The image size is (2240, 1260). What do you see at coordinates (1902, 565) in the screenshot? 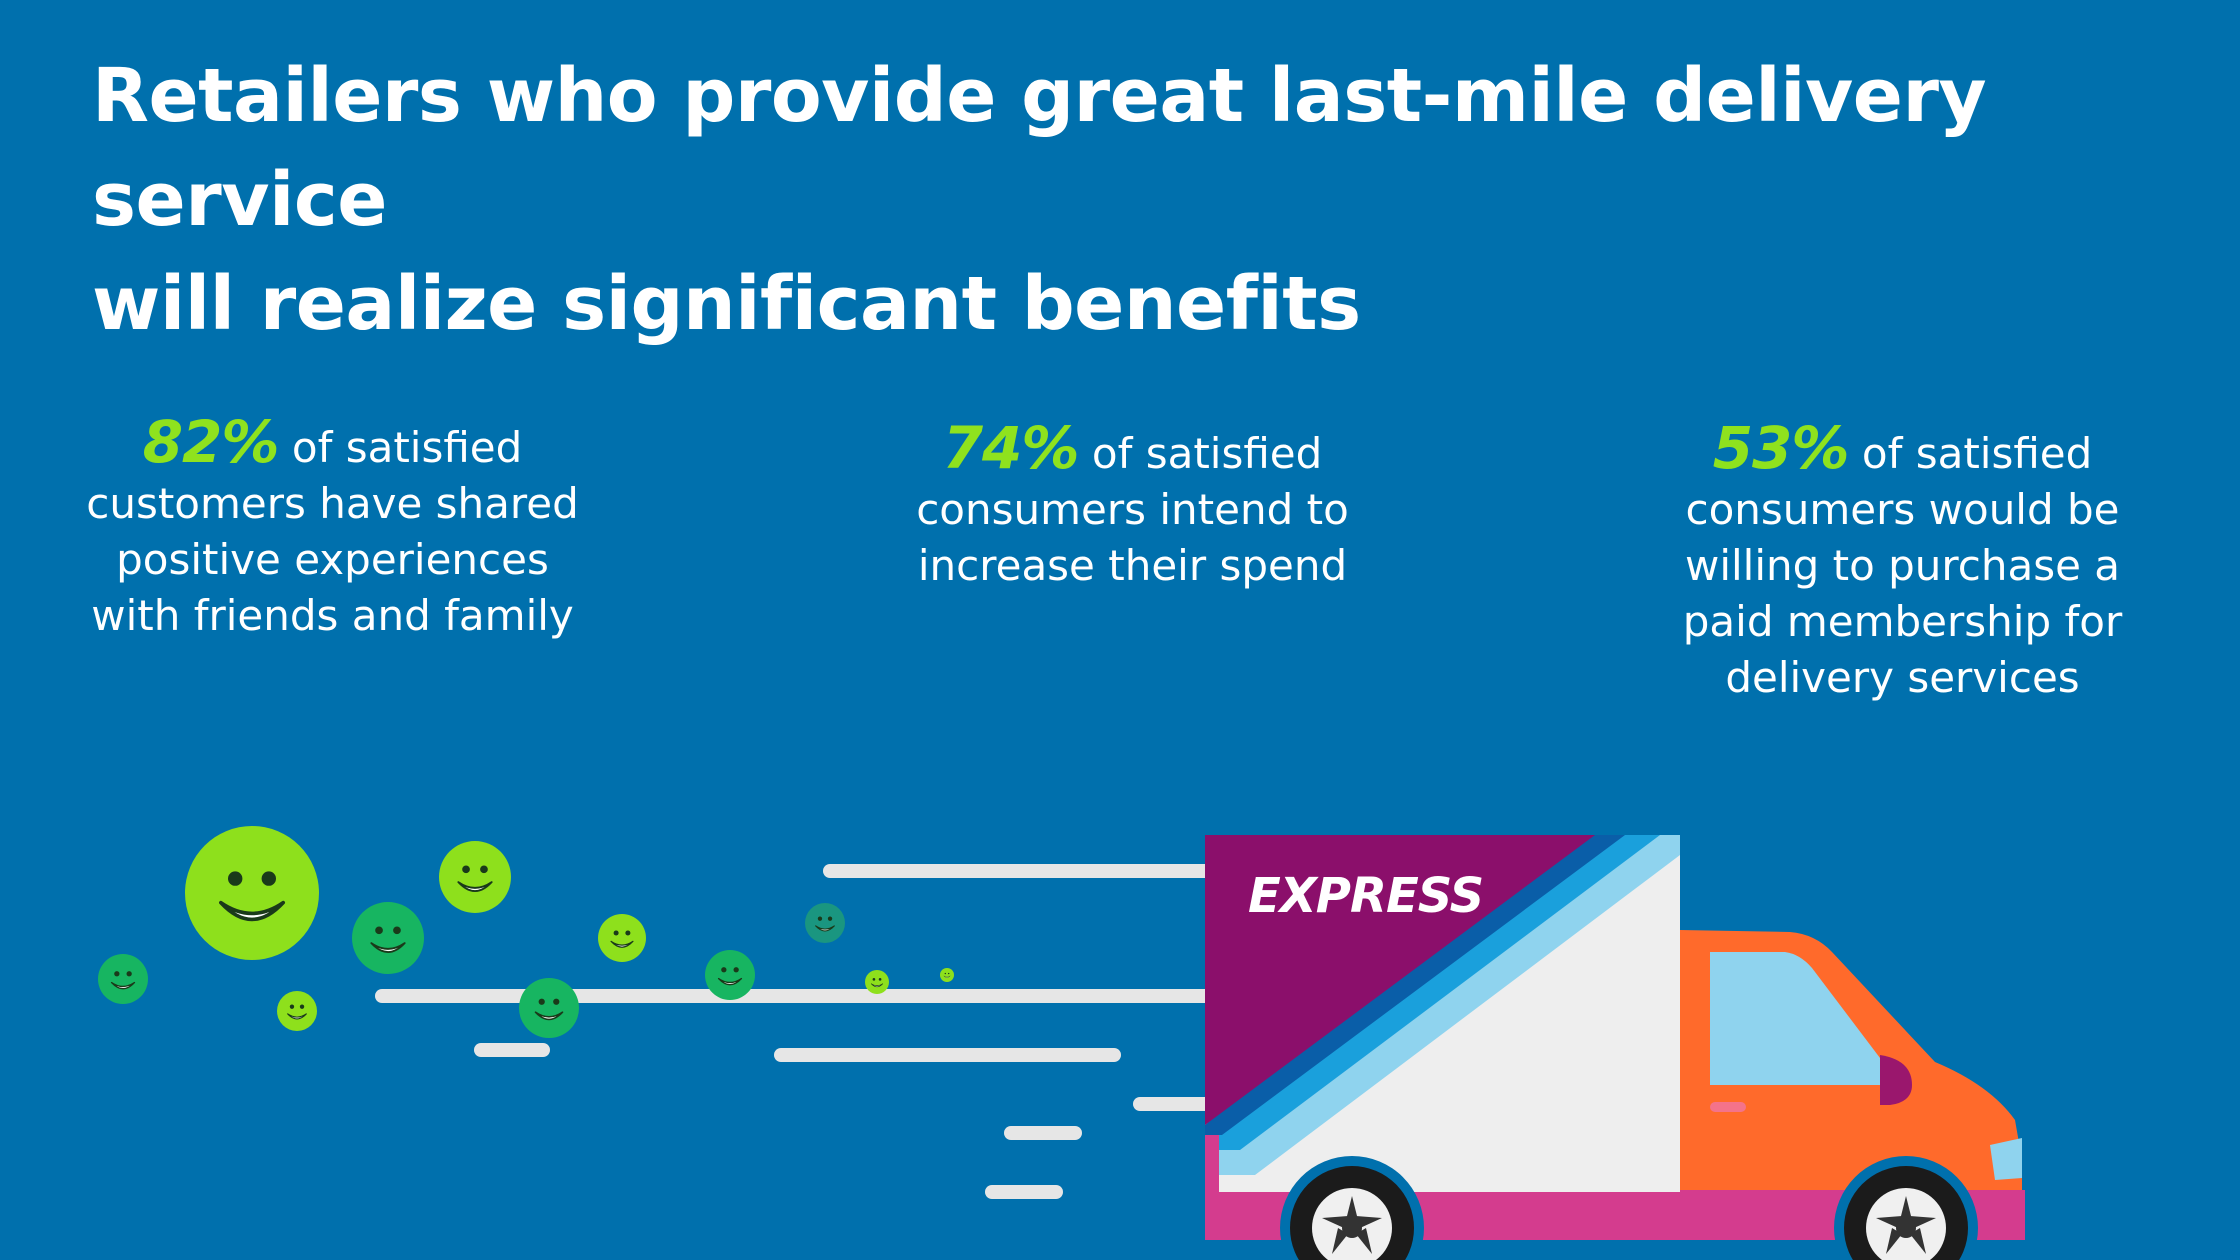
I see `stat-line: willing to purchase a` at bounding box center [1902, 565].